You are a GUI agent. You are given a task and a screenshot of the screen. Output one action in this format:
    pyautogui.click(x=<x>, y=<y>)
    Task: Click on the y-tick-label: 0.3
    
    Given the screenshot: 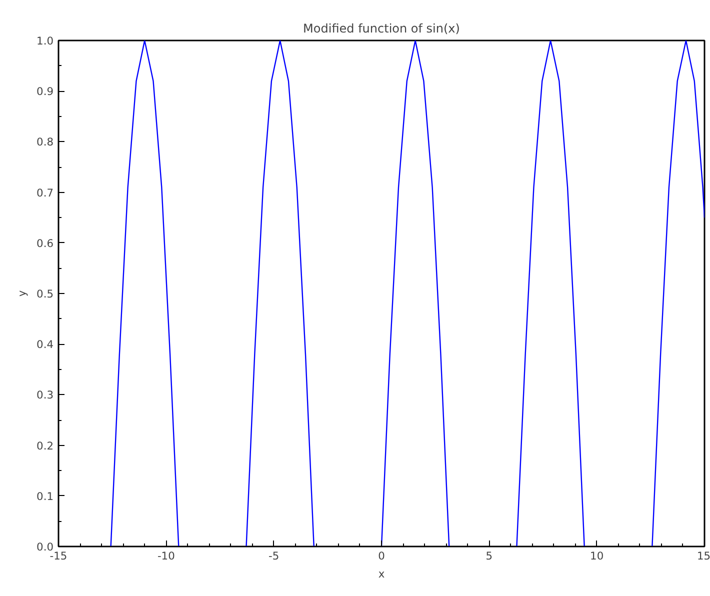 What is the action you would take?
    pyautogui.click(x=45, y=395)
    